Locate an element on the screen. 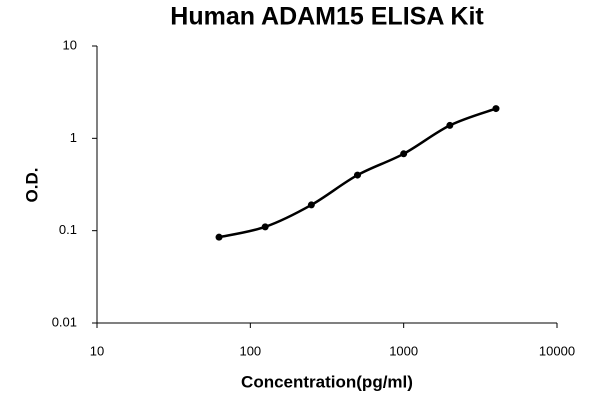 The height and width of the screenshot is (400, 600). y-tick-label: 1 is located at coordinates (73, 137).